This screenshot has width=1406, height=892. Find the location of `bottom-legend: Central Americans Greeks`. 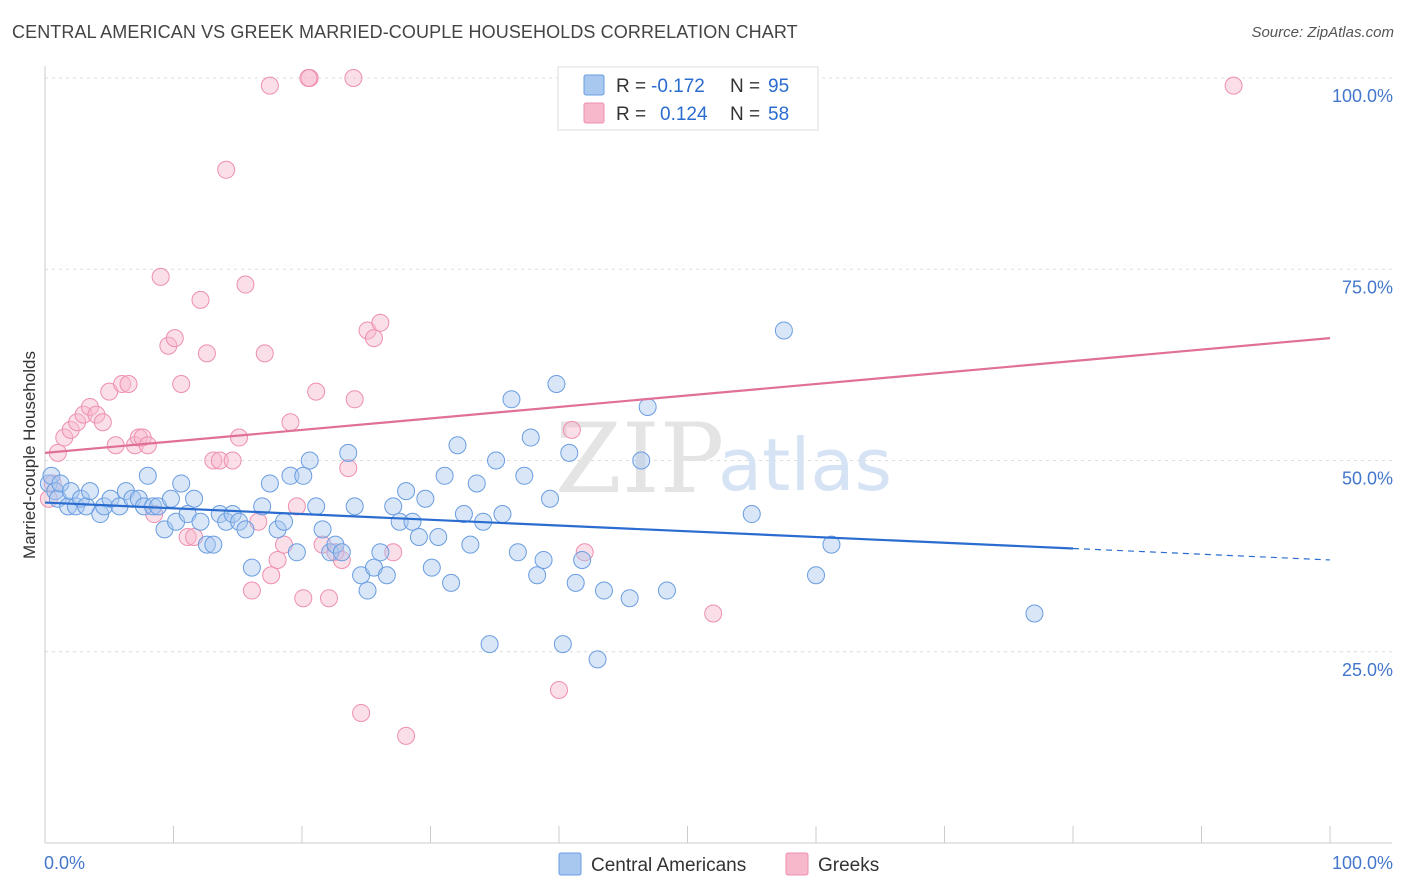

bottom-legend: Central Americans Greeks is located at coordinates (718, 864).